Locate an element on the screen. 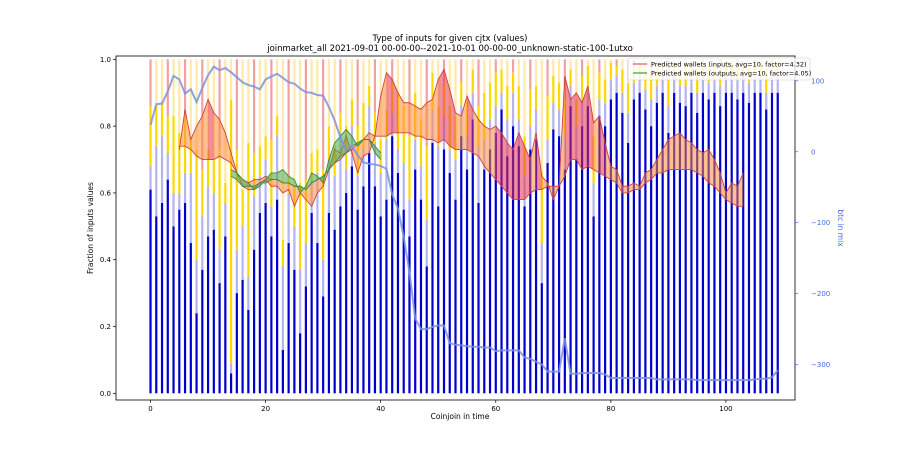  y2-tick-label-2: −100 is located at coordinates (820, 223).